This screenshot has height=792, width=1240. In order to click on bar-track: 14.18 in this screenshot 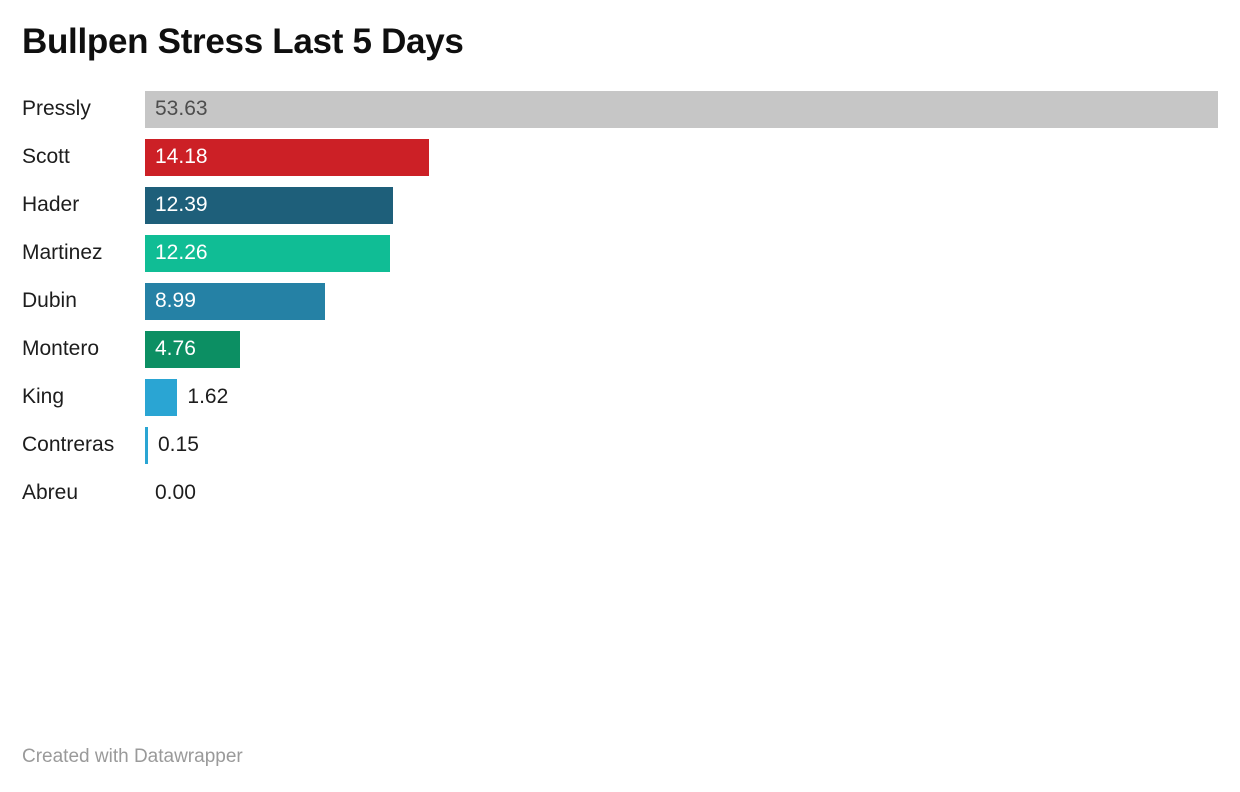, I will do `click(681, 157)`.